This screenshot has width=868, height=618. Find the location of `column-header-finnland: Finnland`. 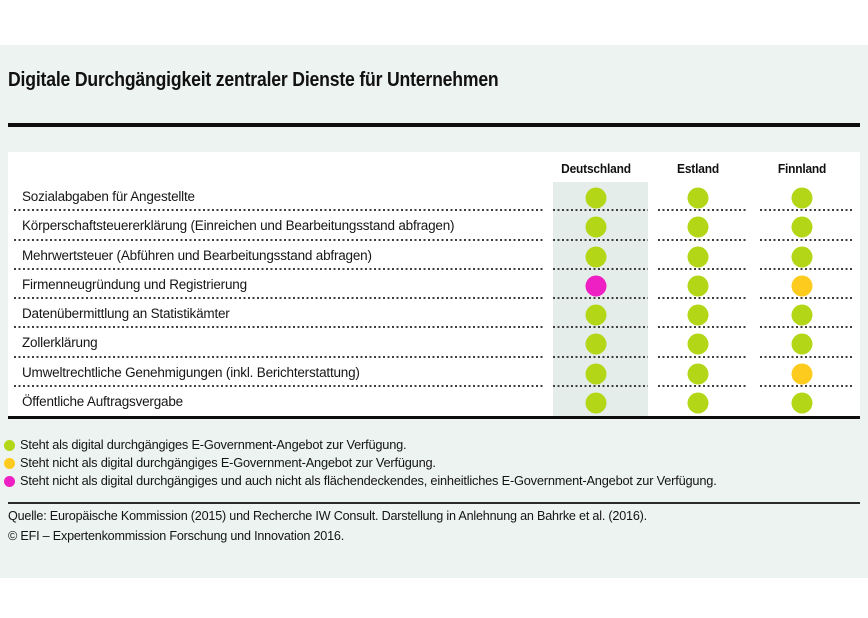

column-header-finnland: Finnland is located at coordinates (802, 168).